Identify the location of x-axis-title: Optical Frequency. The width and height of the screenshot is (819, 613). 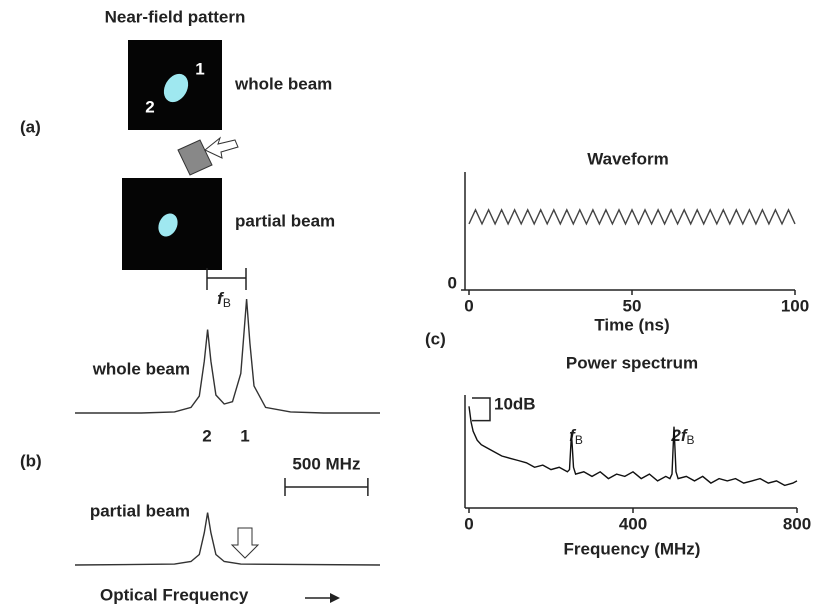
(174, 594).